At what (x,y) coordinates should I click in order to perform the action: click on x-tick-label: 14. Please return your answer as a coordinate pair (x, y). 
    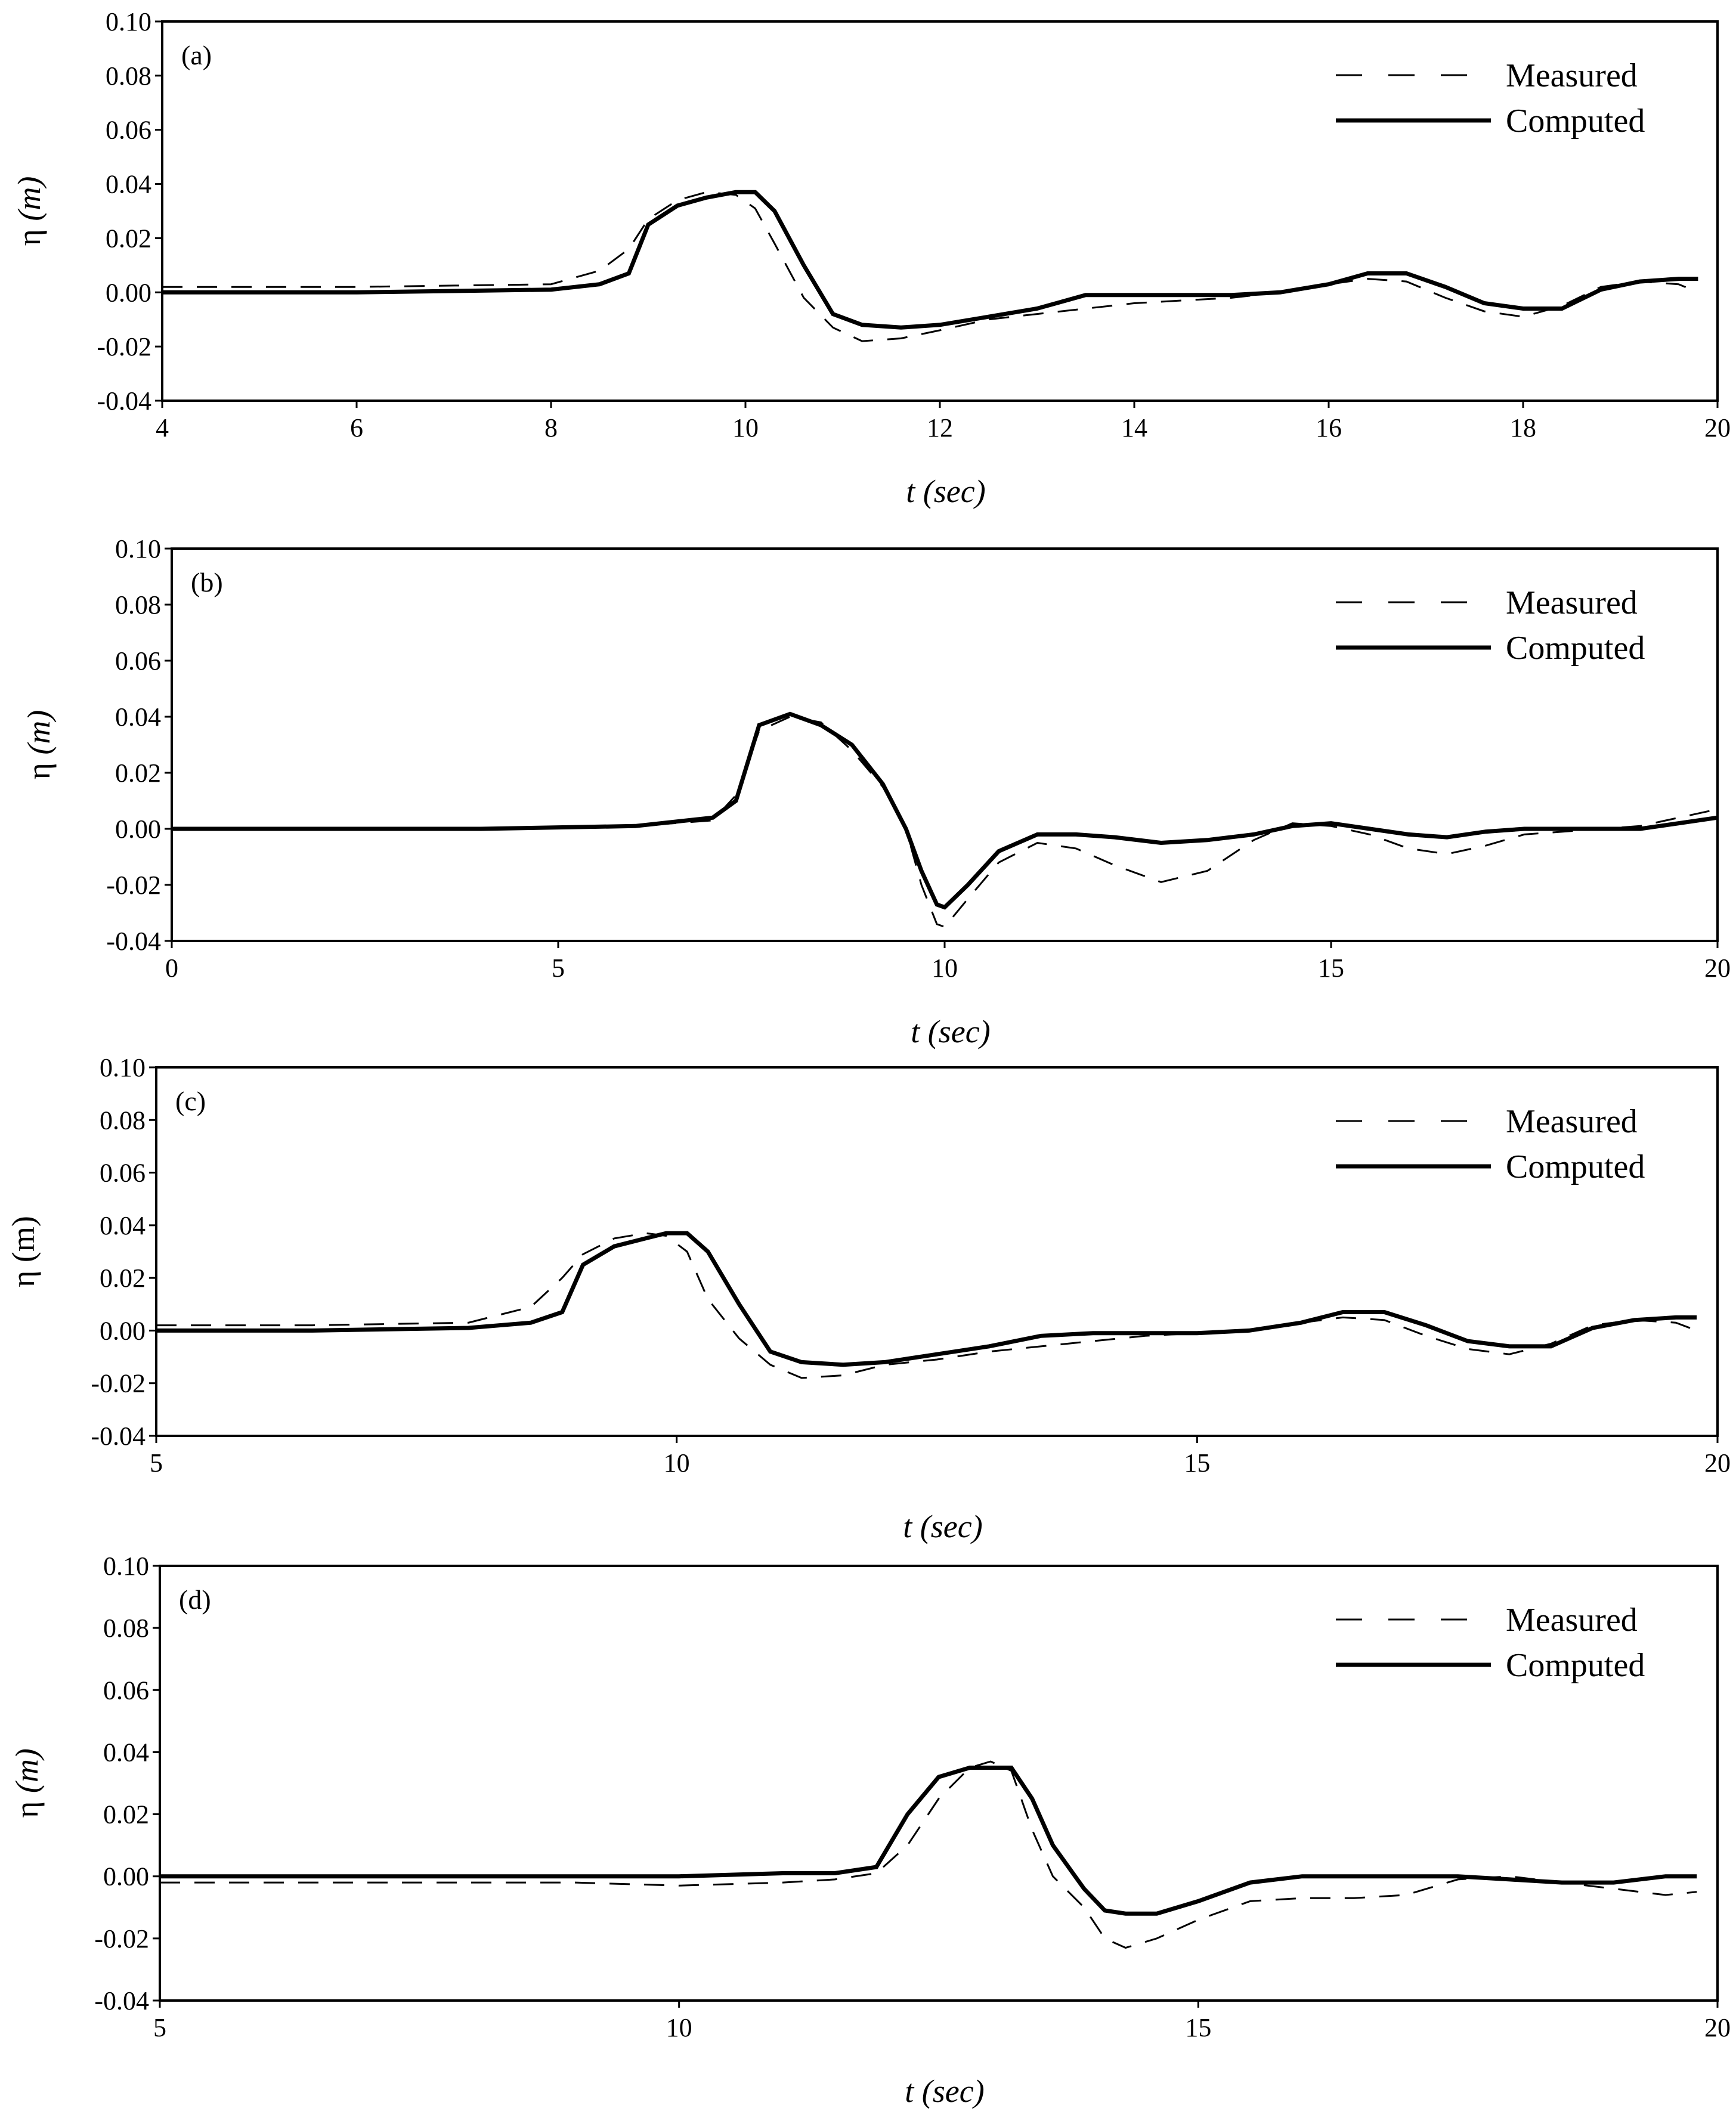
    Looking at the image, I should click on (1134, 427).